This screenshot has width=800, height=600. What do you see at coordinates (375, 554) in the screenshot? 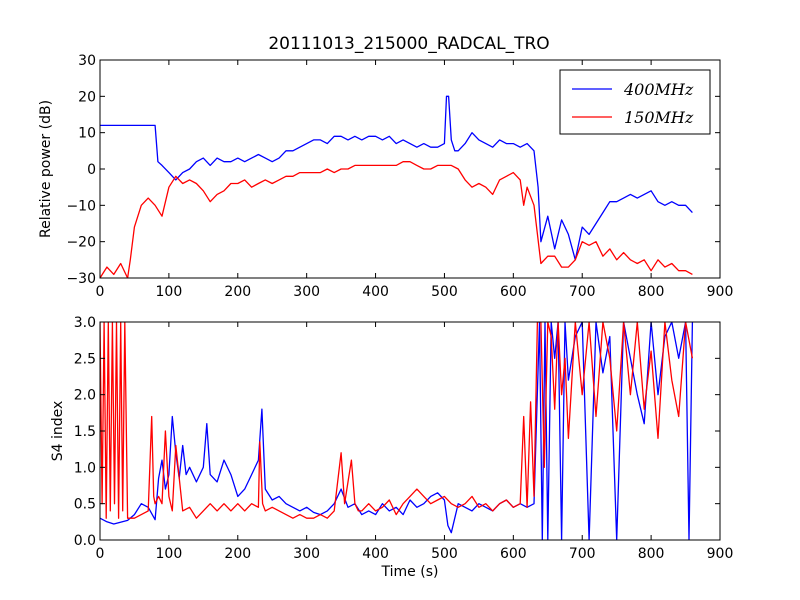
I see `s4-xtick-label: 400` at bounding box center [375, 554].